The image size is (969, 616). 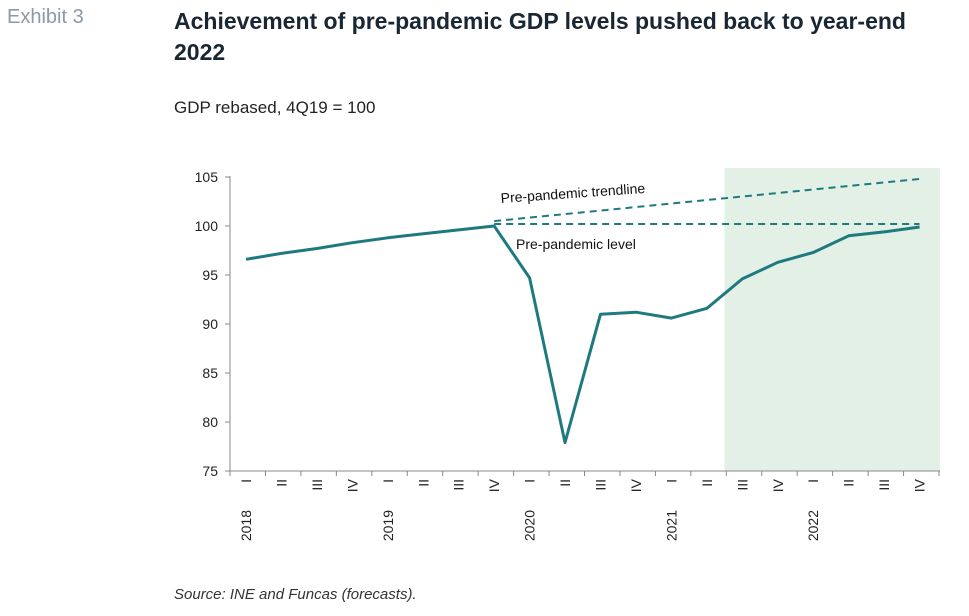 What do you see at coordinates (246, 525) in the screenshot?
I see `x-year-label: 2018` at bounding box center [246, 525].